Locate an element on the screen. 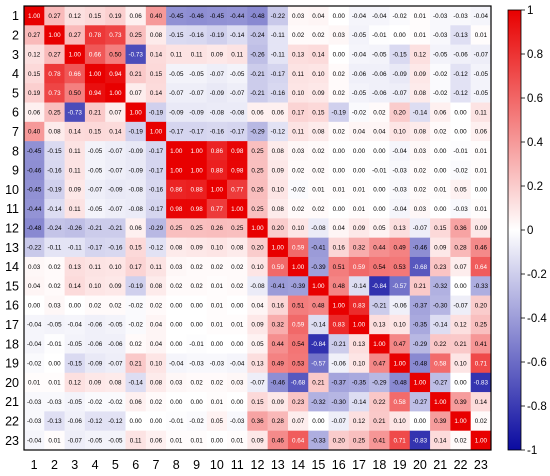 This screenshot has width=550, height=476. cell-value-label: 0.03 is located at coordinates (298, 151).